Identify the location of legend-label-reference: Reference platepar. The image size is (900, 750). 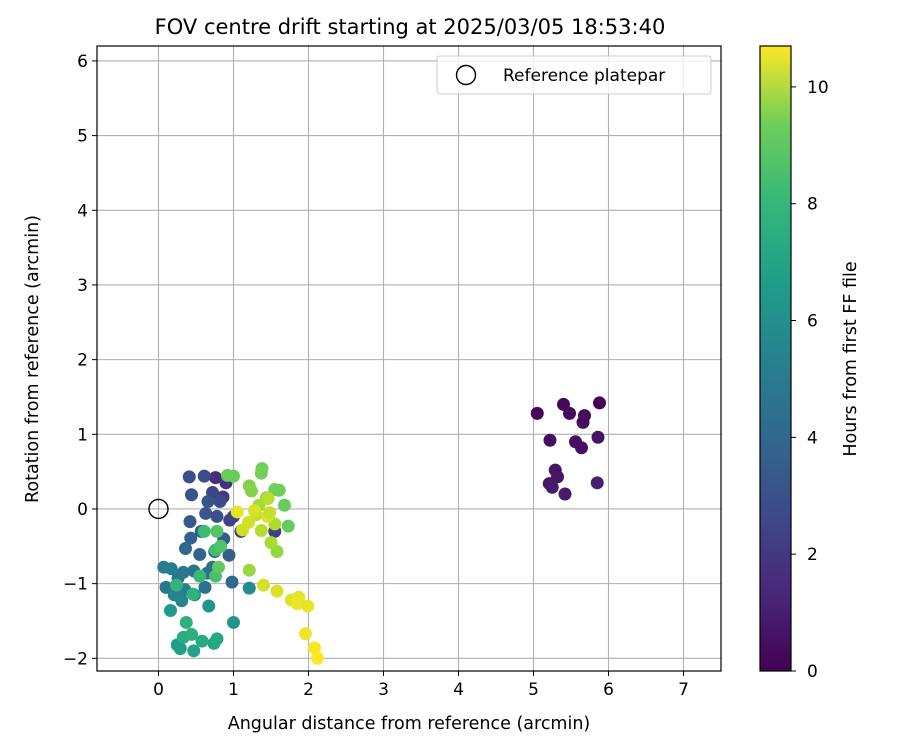
(584, 76).